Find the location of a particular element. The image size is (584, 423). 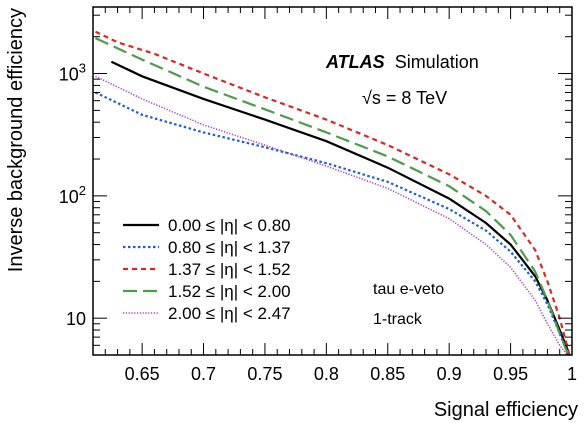

y-tick-label: 10 is located at coordinates (76, 319).